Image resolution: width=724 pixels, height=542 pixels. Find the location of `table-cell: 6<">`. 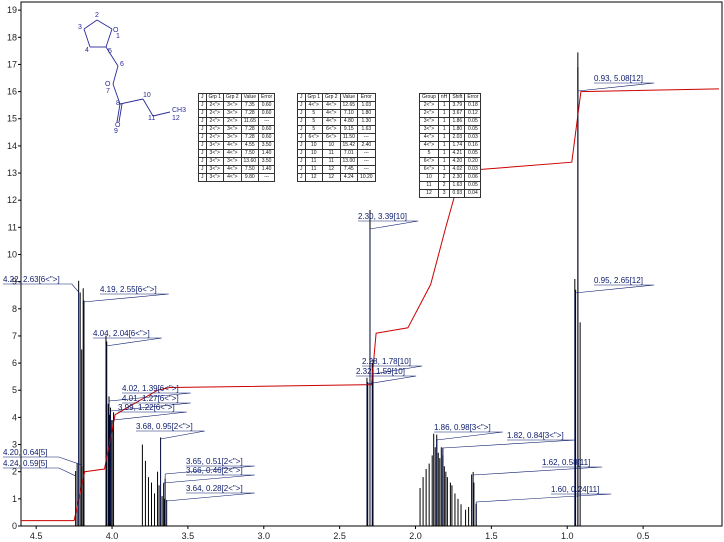

table-cell: 6<"> is located at coordinates (429, 161).